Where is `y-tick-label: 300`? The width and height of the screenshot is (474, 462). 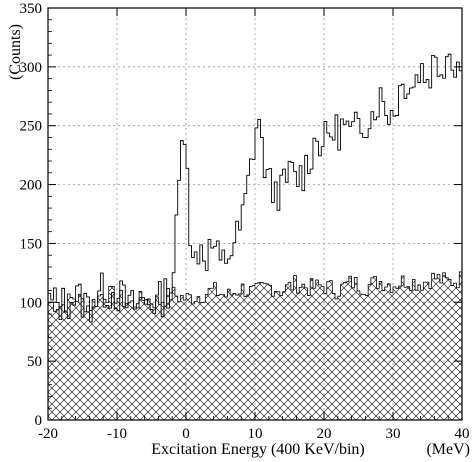
y-tick-label: 300 is located at coordinates (31, 68).